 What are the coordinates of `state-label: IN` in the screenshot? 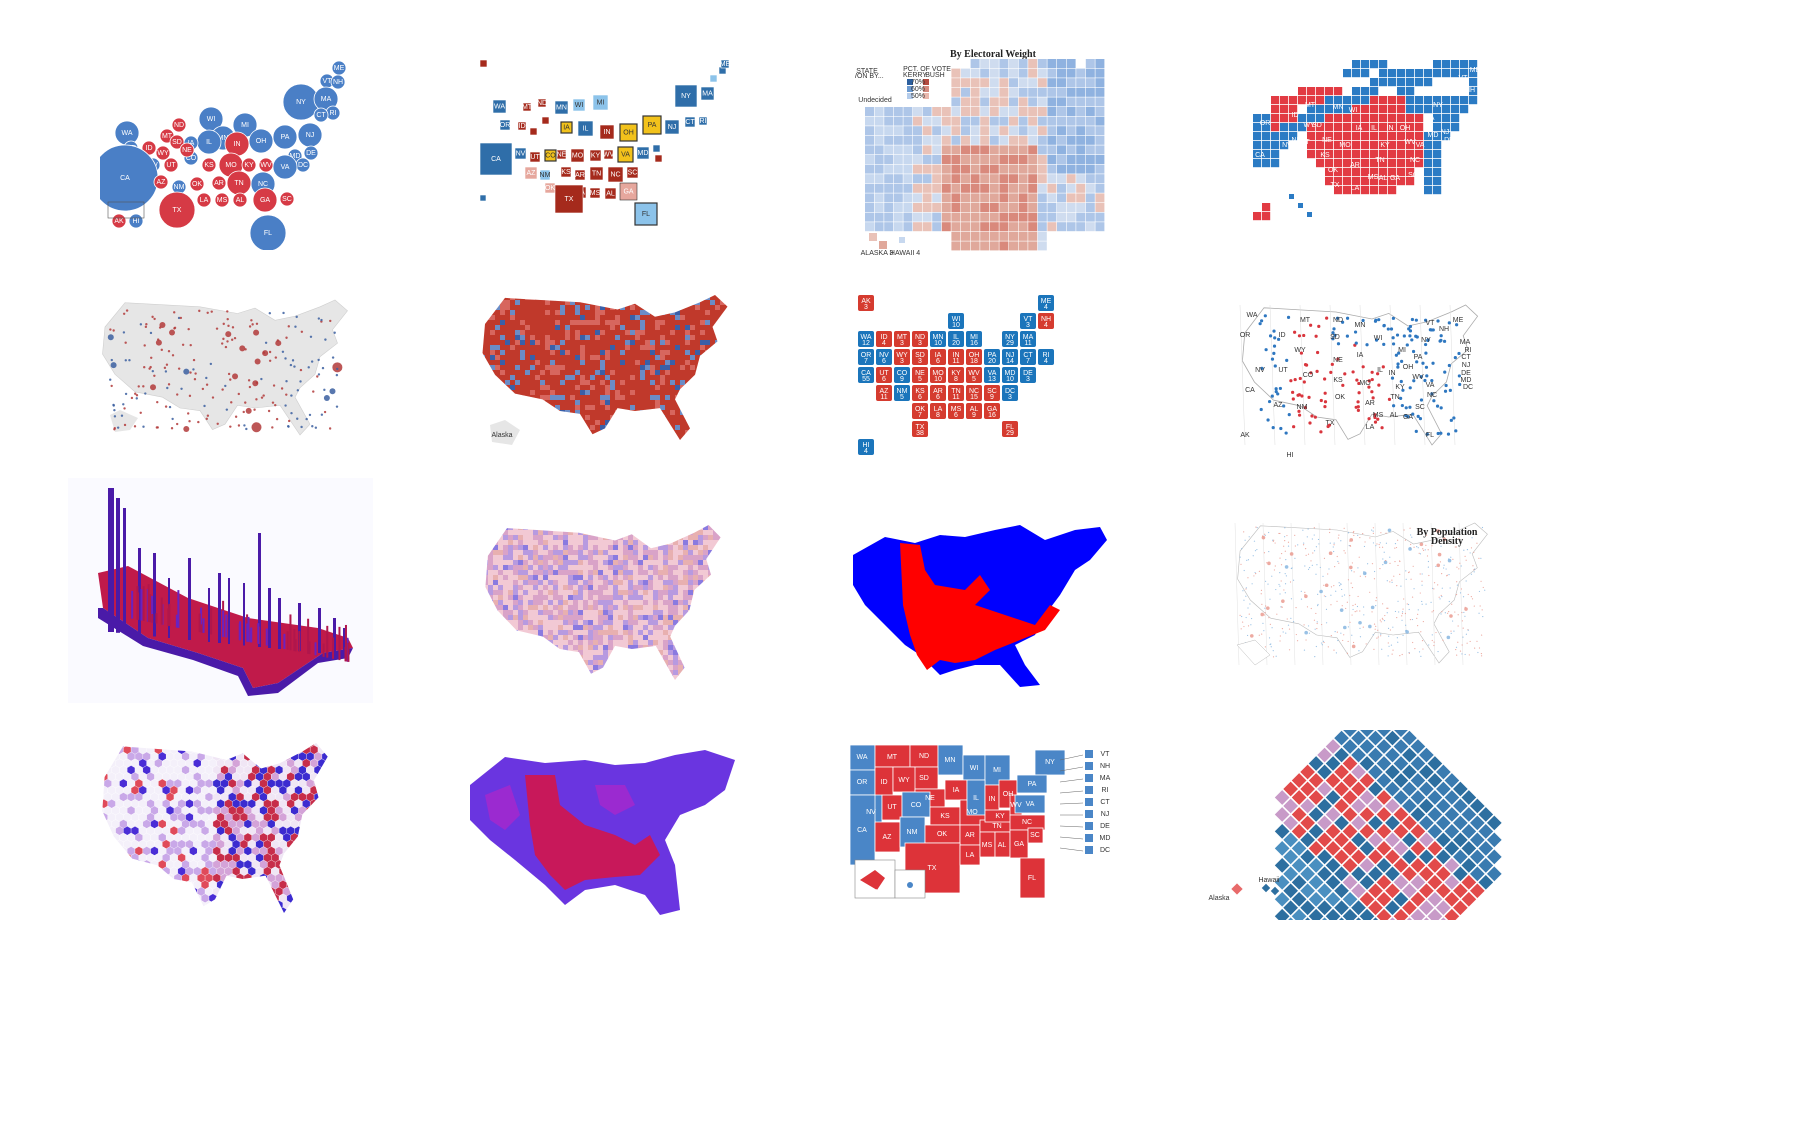 It's located at (237, 144).